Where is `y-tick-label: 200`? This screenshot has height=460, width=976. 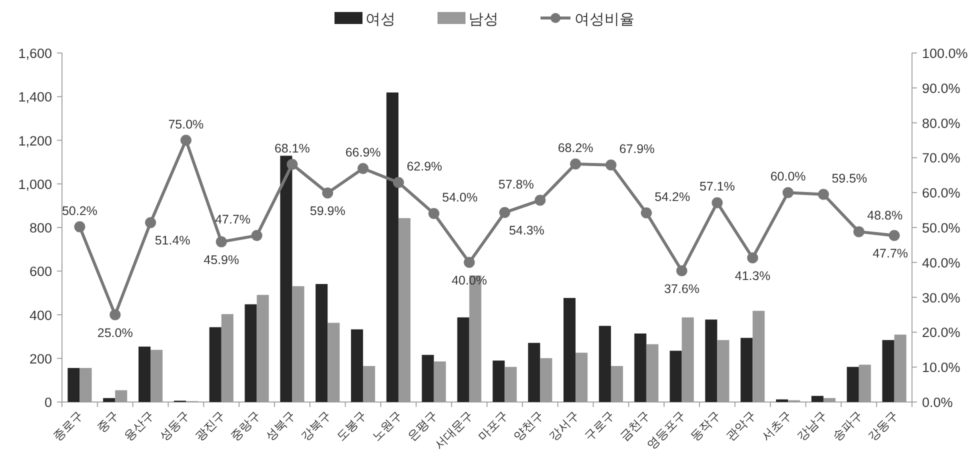
y-tick-label: 200 is located at coordinates (40, 358).